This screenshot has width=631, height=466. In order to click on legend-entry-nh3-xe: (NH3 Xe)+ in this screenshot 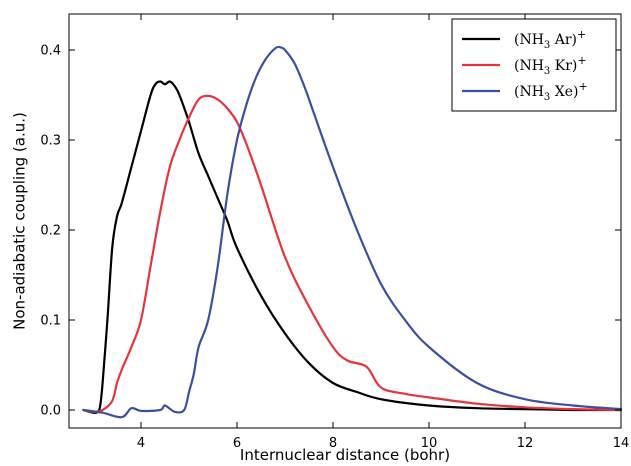, I will do `click(551, 91)`.